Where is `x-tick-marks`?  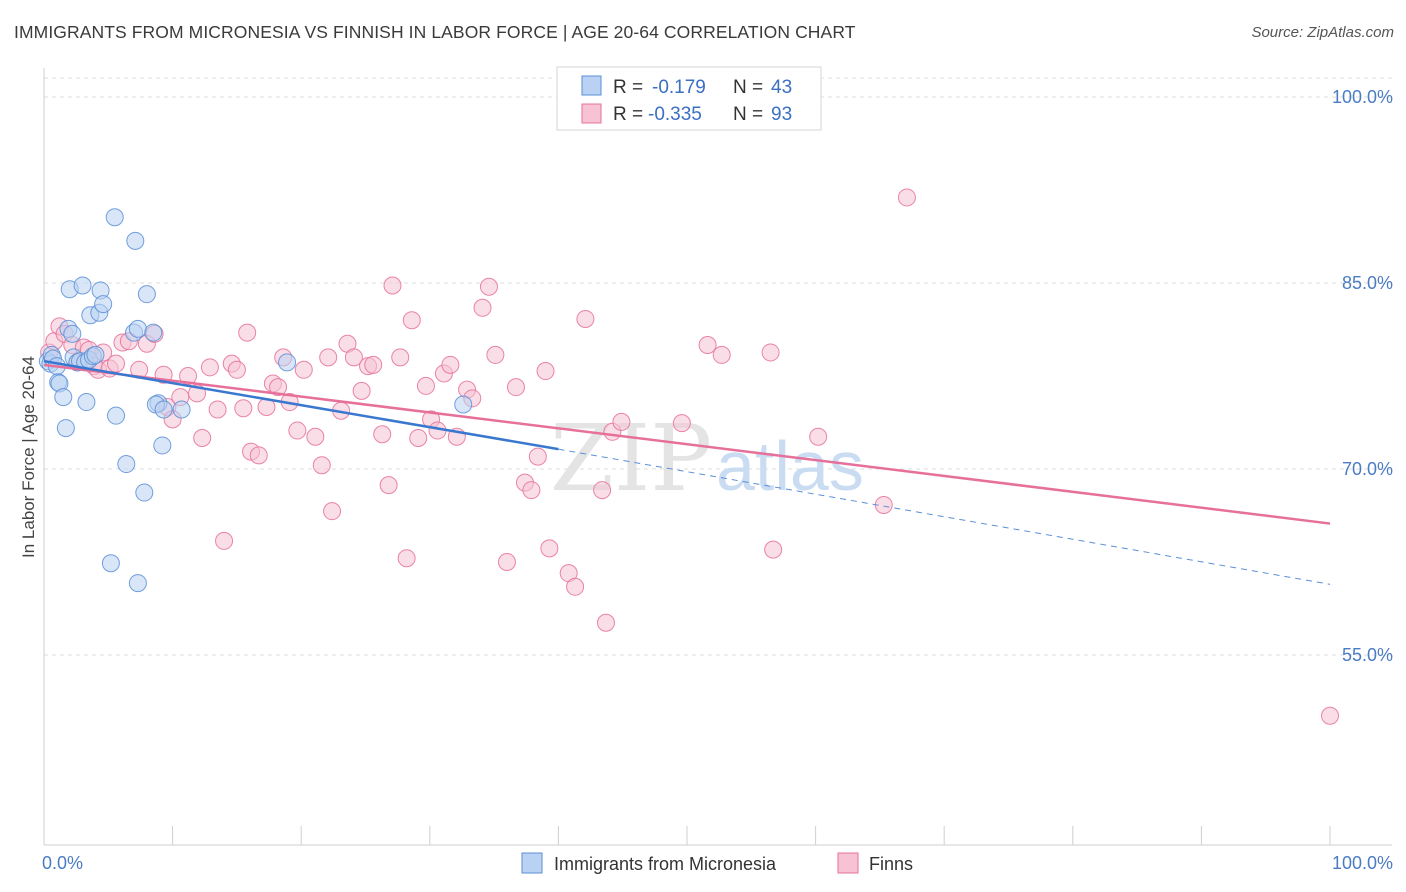 x-tick-marks is located at coordinates (751, 835).